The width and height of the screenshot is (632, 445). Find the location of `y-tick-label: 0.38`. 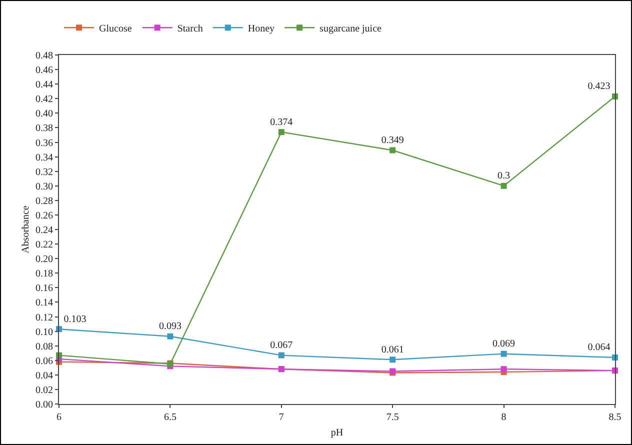

y-tick-label: 0.38 is located at coordinates (44, 128).